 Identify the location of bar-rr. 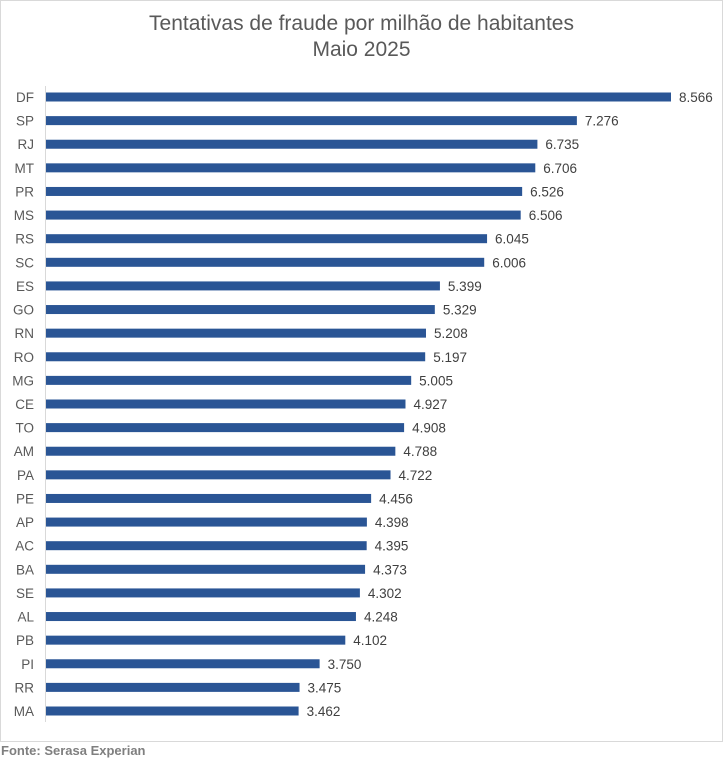
(173, 687).